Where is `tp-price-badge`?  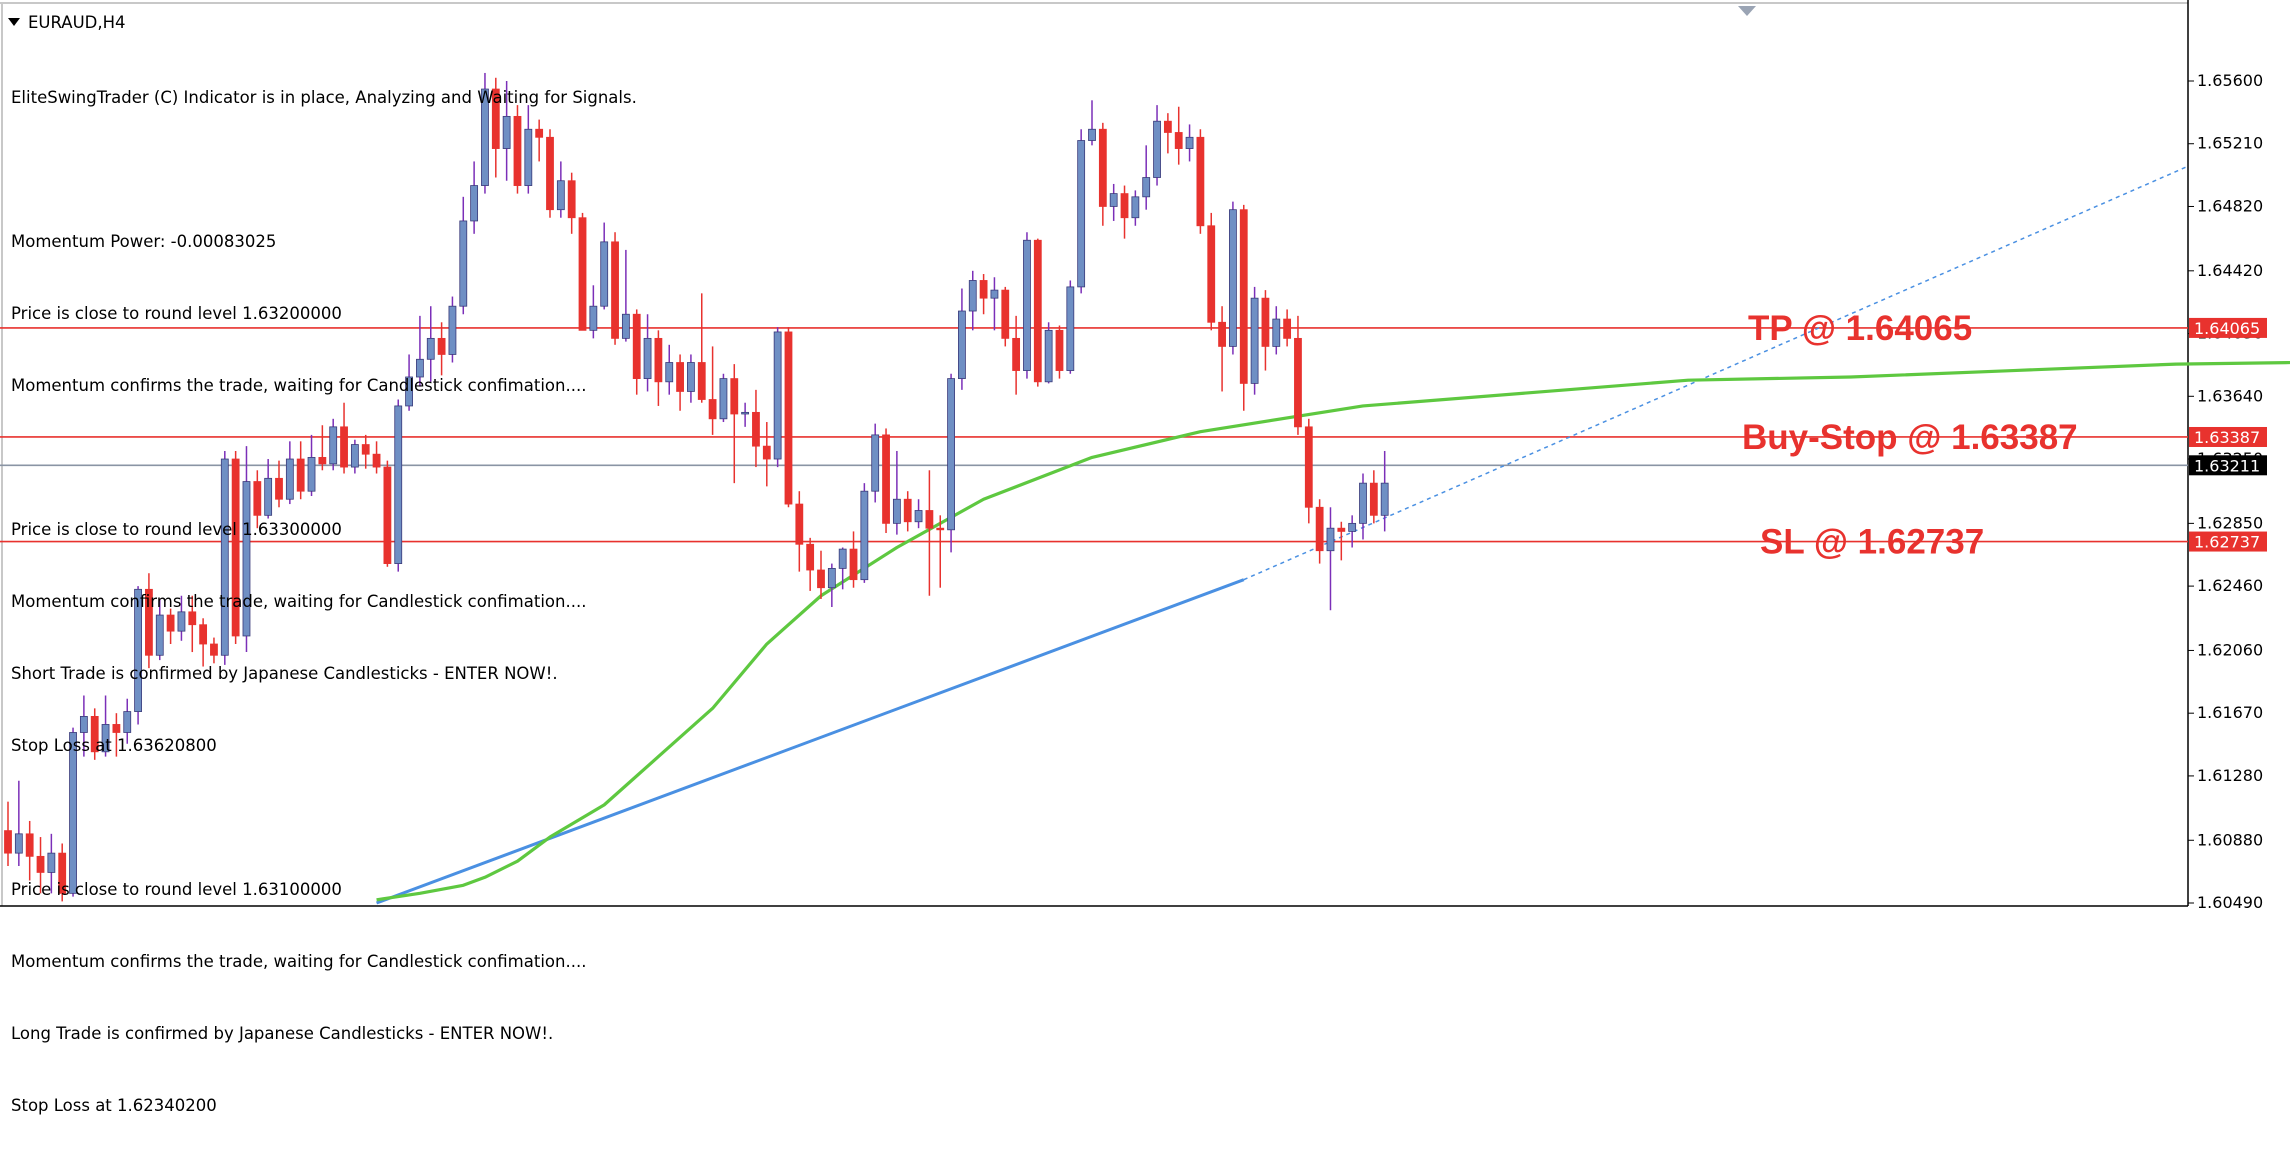 tp-price-badge is located at coordinates (2228, 327).